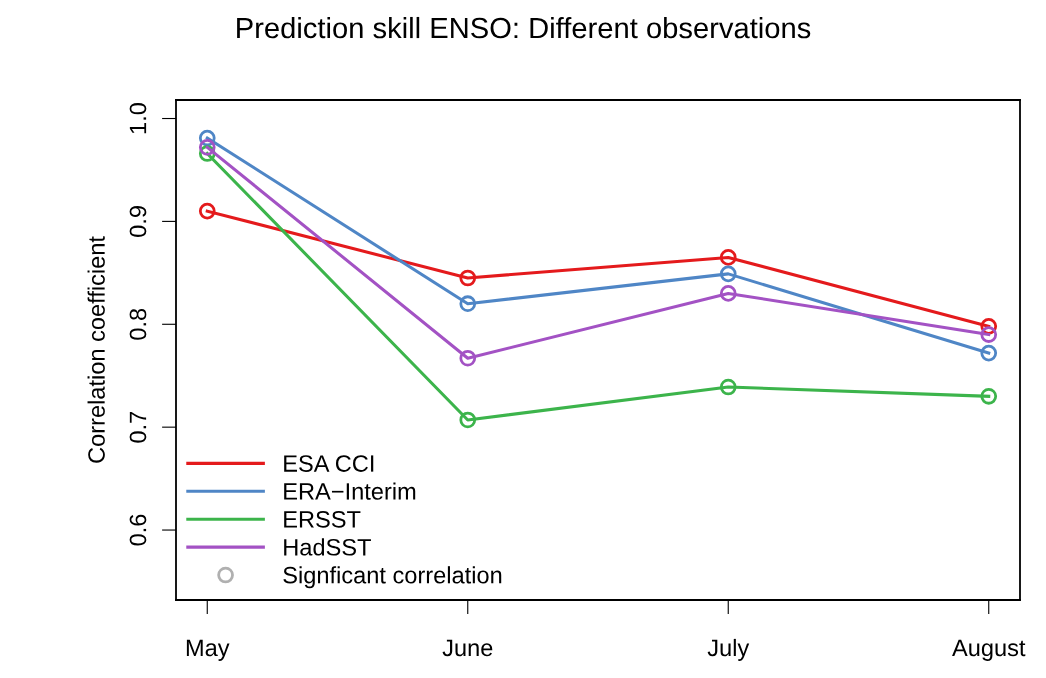 The height and width of the screenshot is (678, 1046). I want to click on legend-label: ERA−Interim, so click(350, 491).